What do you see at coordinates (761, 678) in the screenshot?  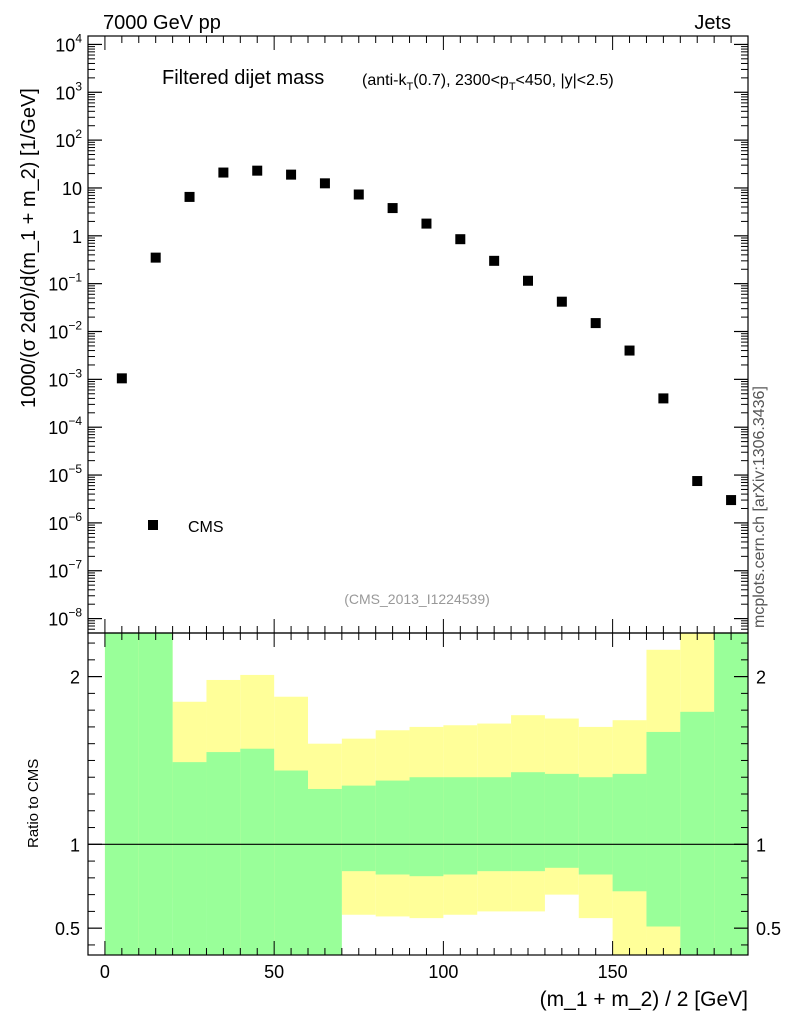 I see `ratio-tick-label-right: 2` at bounding box center [761, 678].